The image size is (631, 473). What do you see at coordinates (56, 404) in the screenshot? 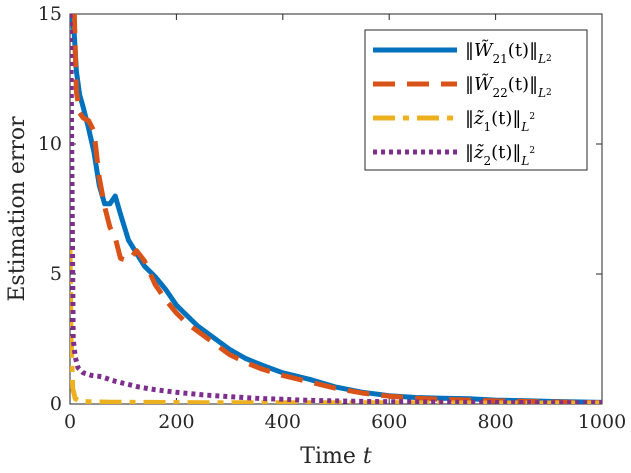
I see `y-tick-label: 0` at bounding box center [56, 404].